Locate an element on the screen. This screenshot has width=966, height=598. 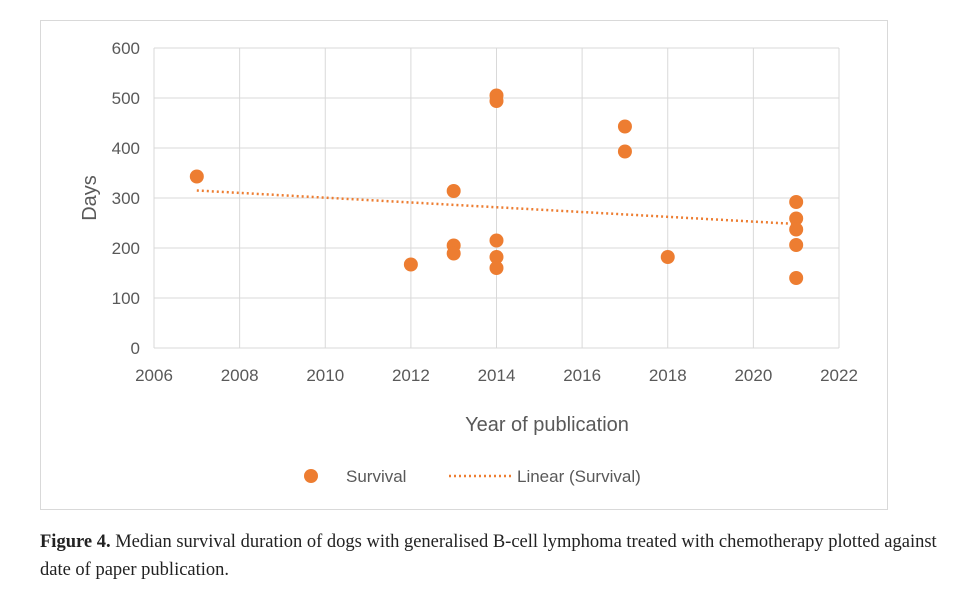
x-tick-label: 2014 is located at coordinates (497, 375).